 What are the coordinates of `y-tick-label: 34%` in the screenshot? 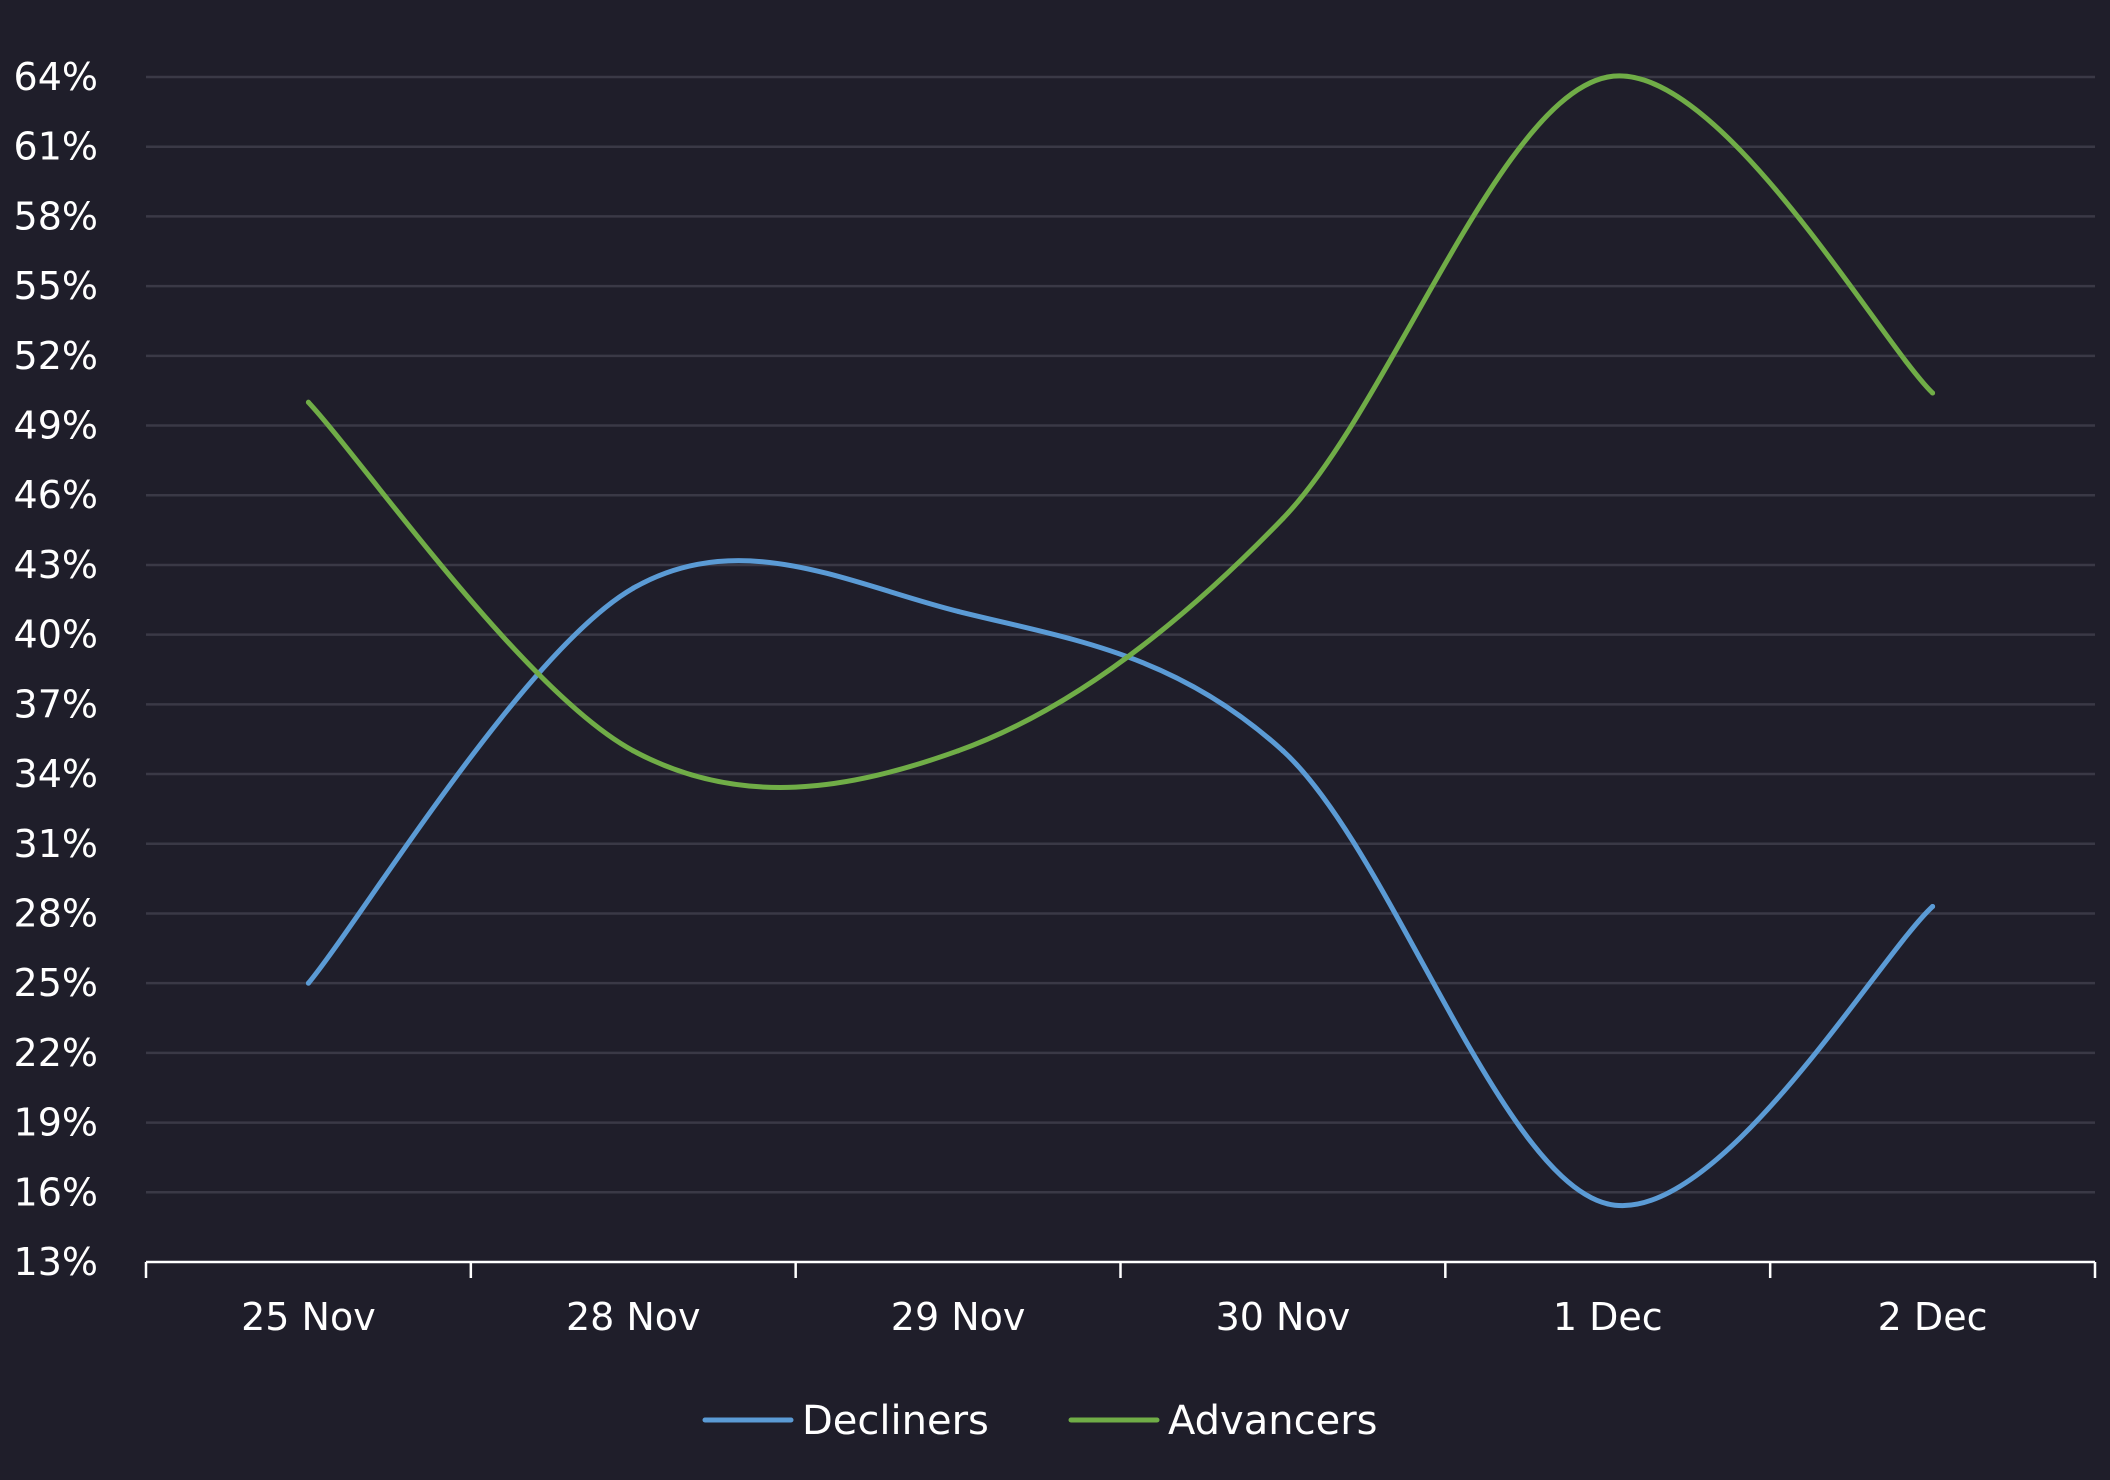 It's located at (56, 774).